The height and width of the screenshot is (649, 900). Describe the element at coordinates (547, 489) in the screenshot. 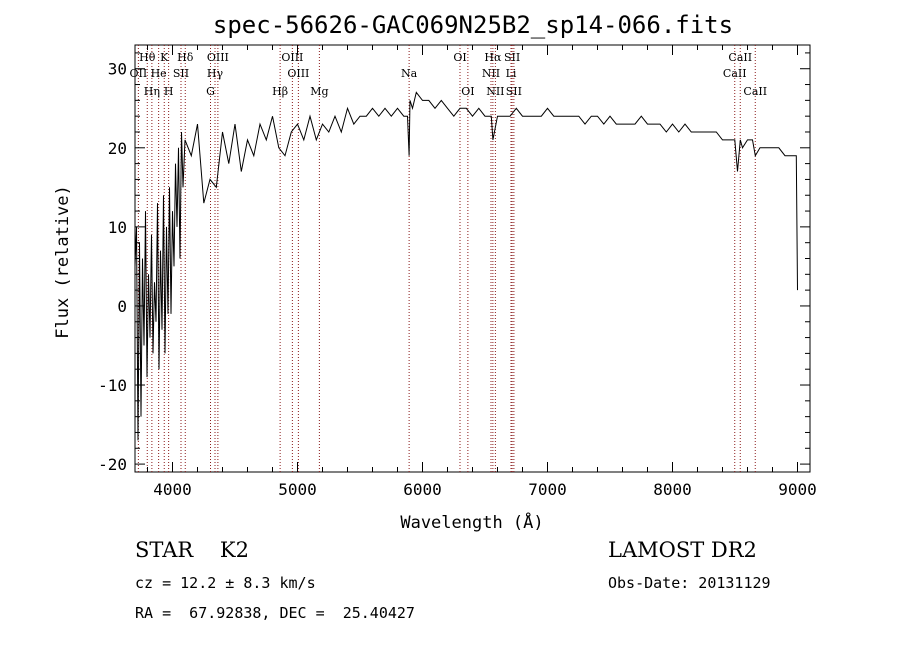

I see `x-tick-label: 7000` at that location.